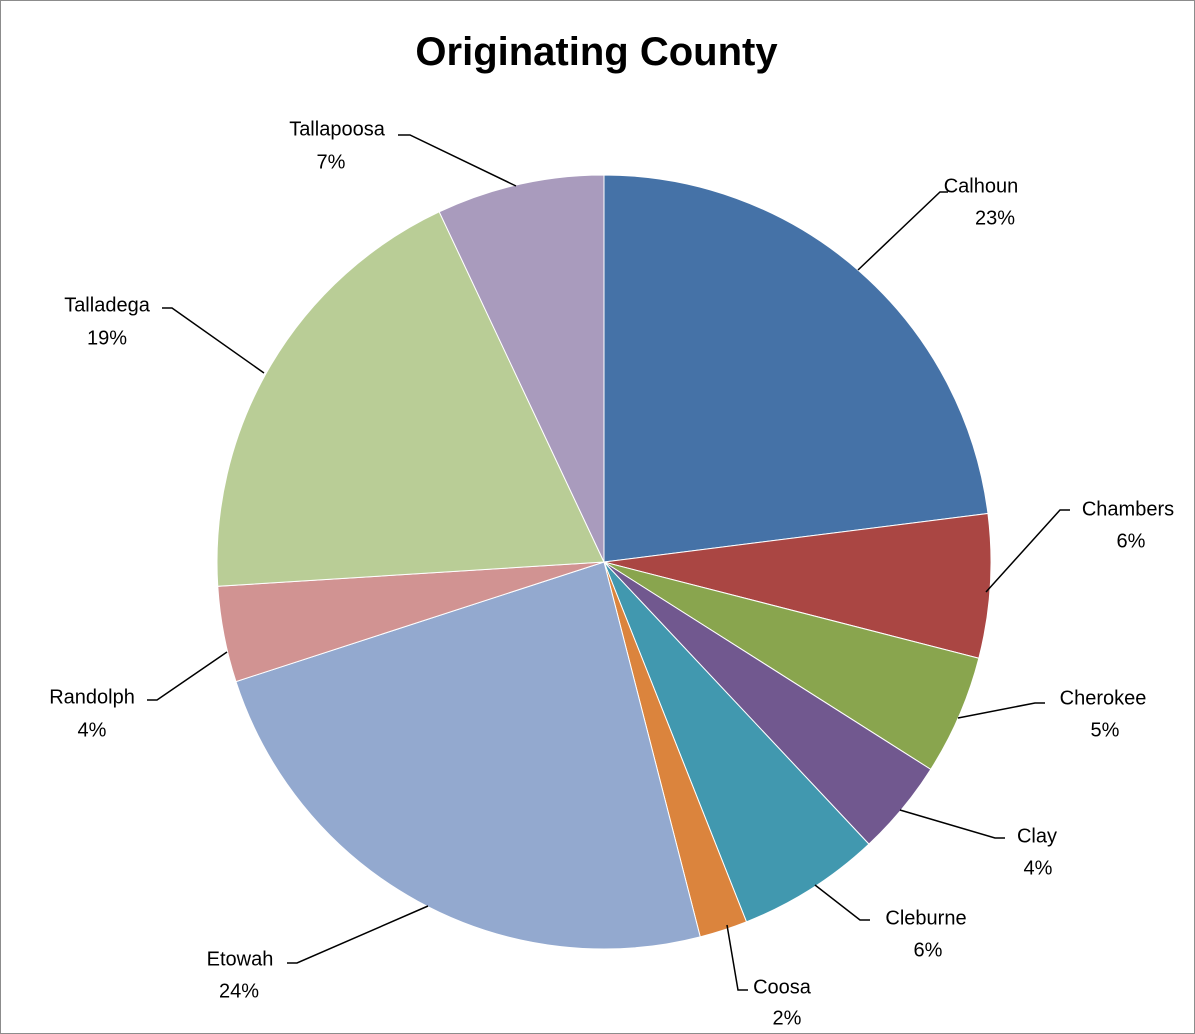 This screenshot has height=1034, width=1195. Describe the element at coordinates (187, 676) in the screenshot. I see `leader-line-randolph` at that location.